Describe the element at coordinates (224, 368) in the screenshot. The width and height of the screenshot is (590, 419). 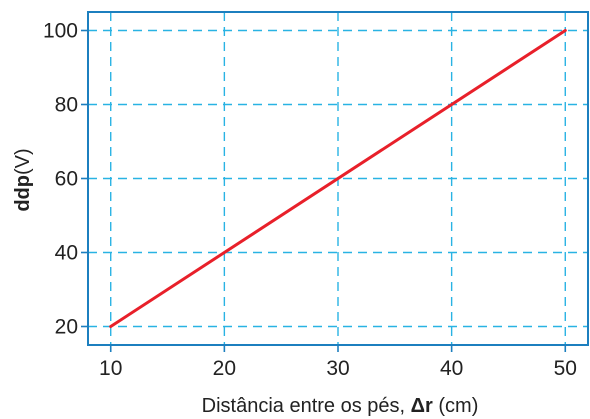
I see `x-tick-label: 20` at that location.